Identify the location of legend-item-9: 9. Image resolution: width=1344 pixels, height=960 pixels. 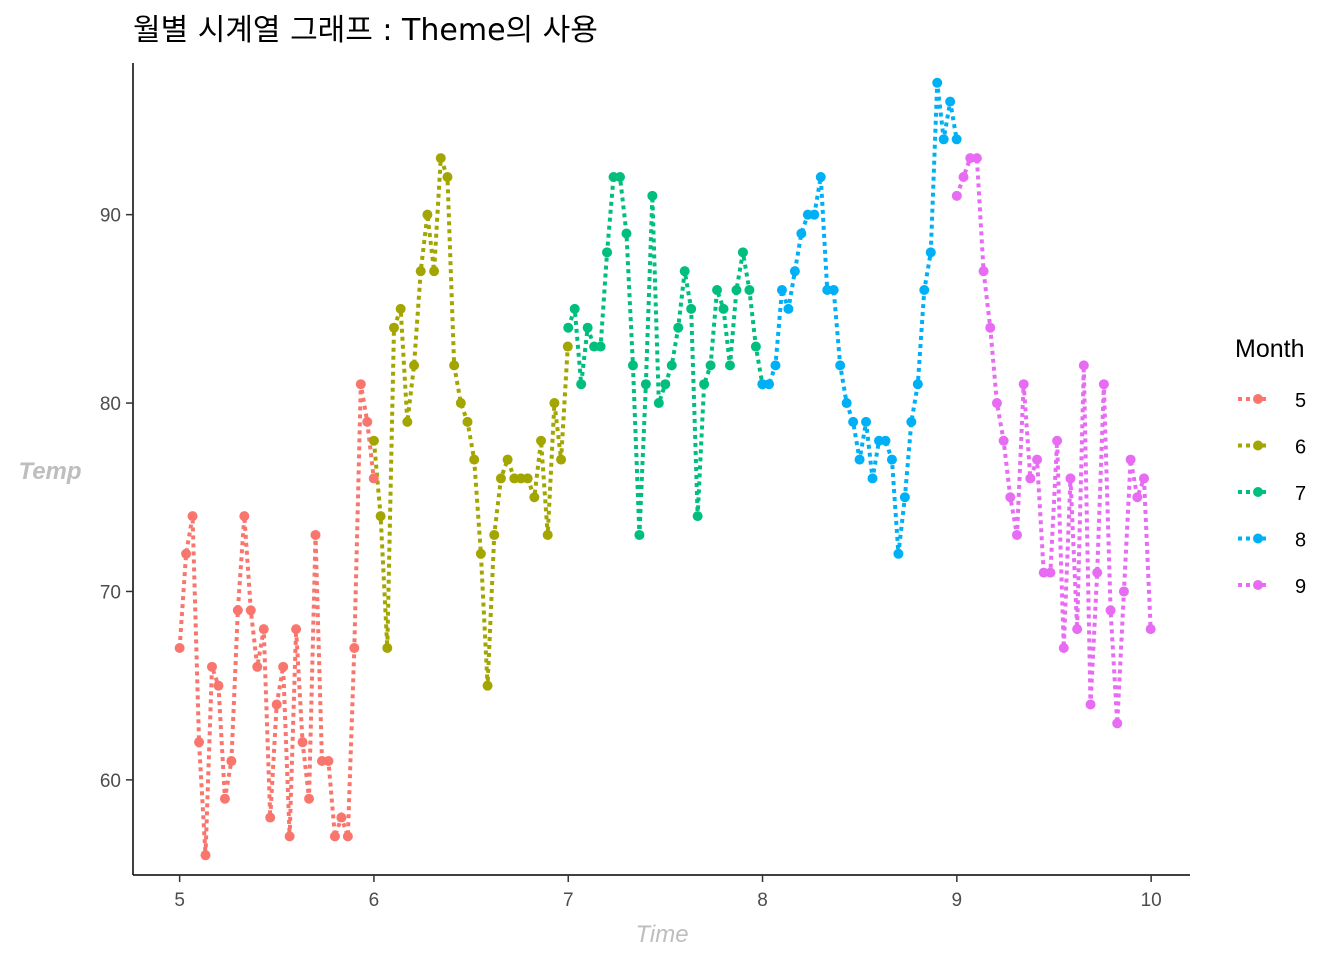
(1272, 587).